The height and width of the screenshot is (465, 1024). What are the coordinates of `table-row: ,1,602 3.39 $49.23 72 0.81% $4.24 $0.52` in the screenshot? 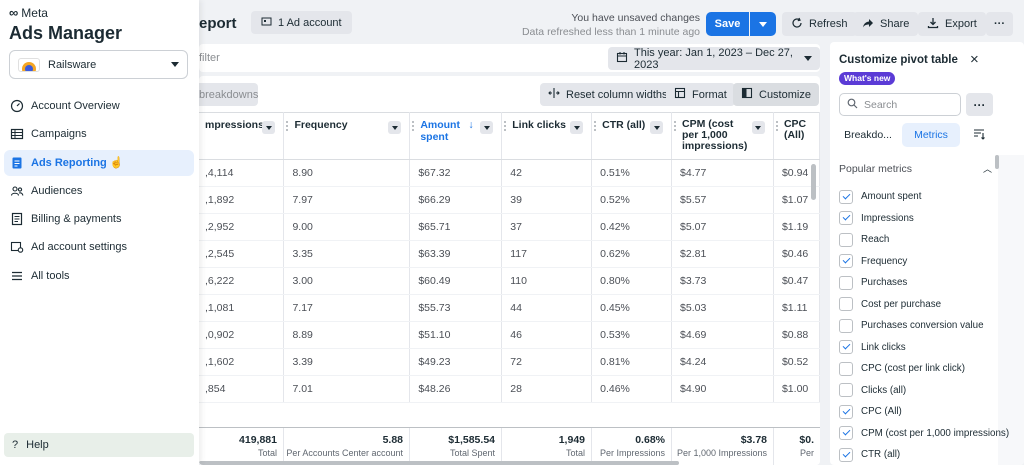 It's located at (509, 362).